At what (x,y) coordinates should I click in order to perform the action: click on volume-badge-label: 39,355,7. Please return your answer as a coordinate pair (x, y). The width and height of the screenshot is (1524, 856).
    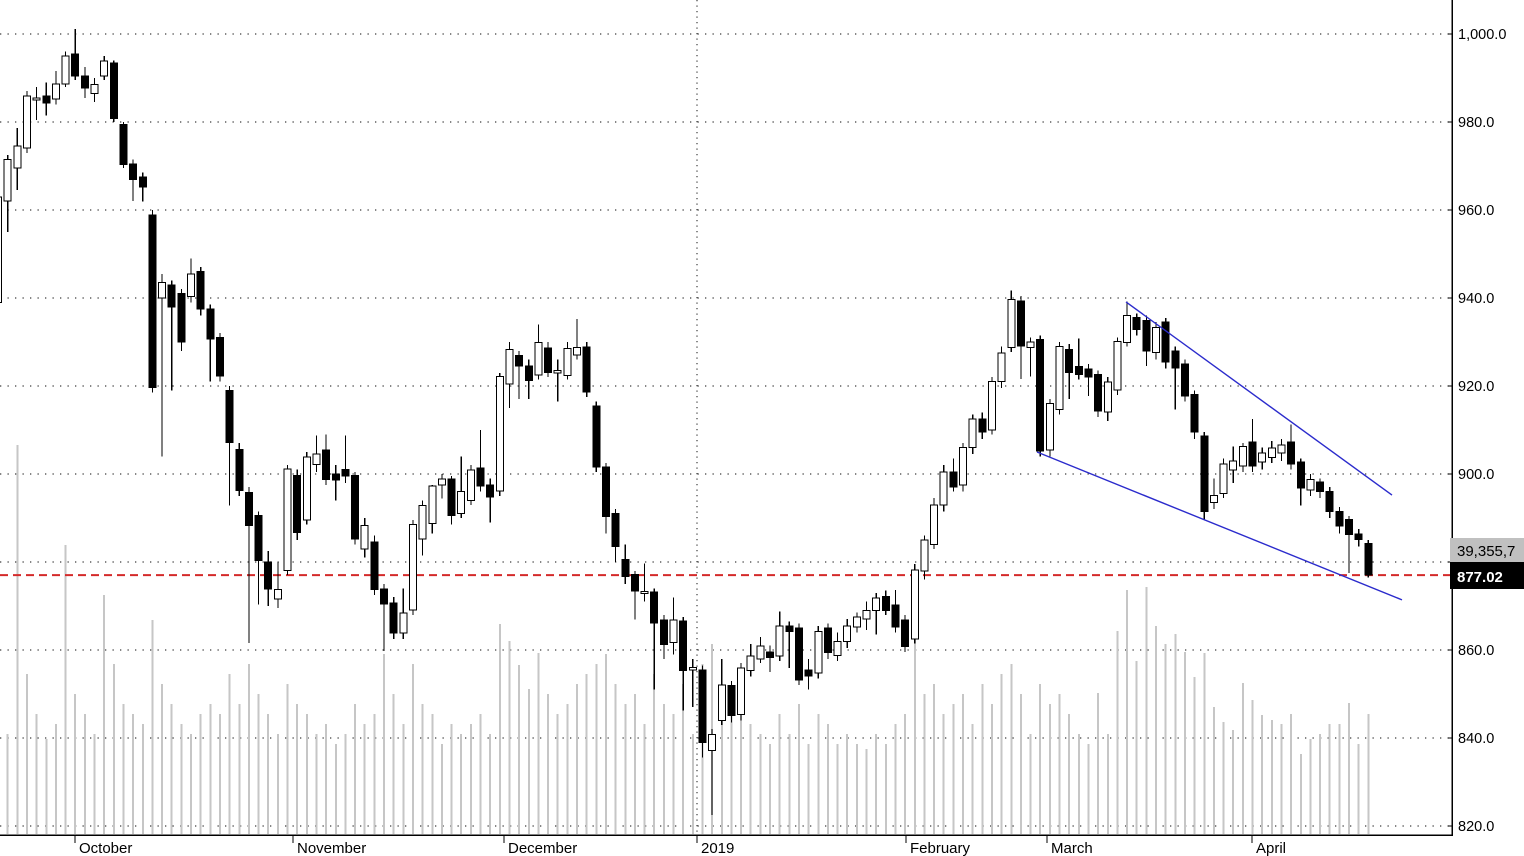
    Looking at the image, I should click on (1486, 551).